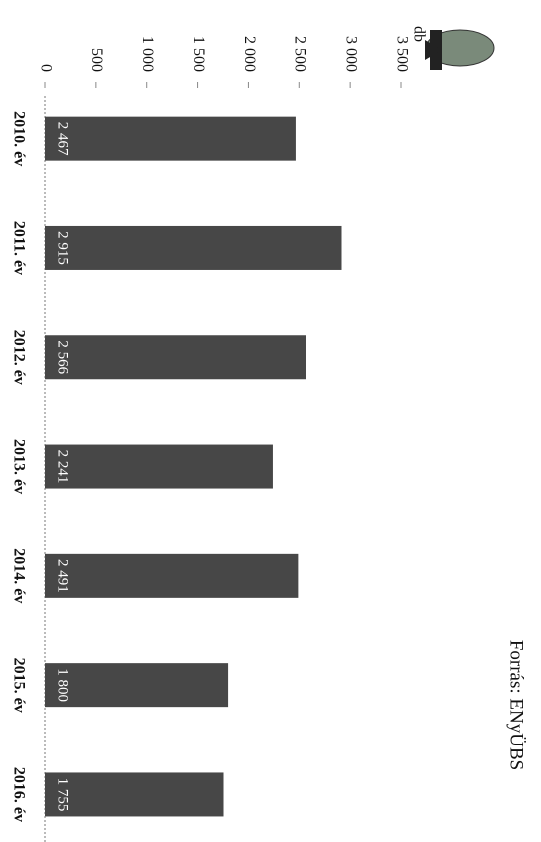  What do you see at coordinates (18, 685) in the screenshot?
I see `x-tick-label: 2015. év` at bounding box center [18, 685].